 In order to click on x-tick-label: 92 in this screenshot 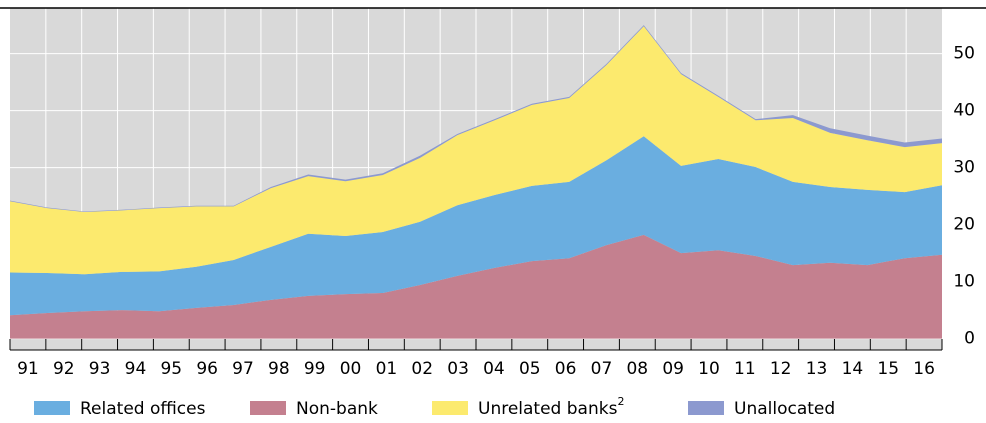, I will do `click(64, 369)`.